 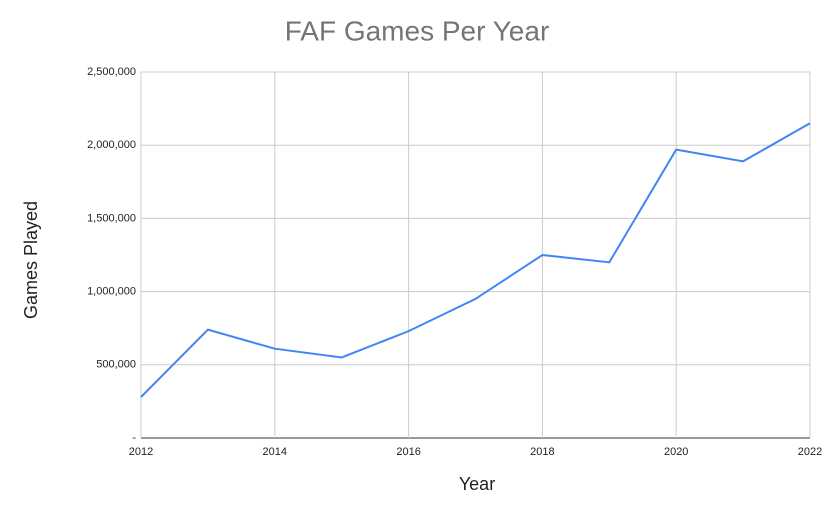 I want to click on y-tick-label: 500,000, so click(x=116, y=365).